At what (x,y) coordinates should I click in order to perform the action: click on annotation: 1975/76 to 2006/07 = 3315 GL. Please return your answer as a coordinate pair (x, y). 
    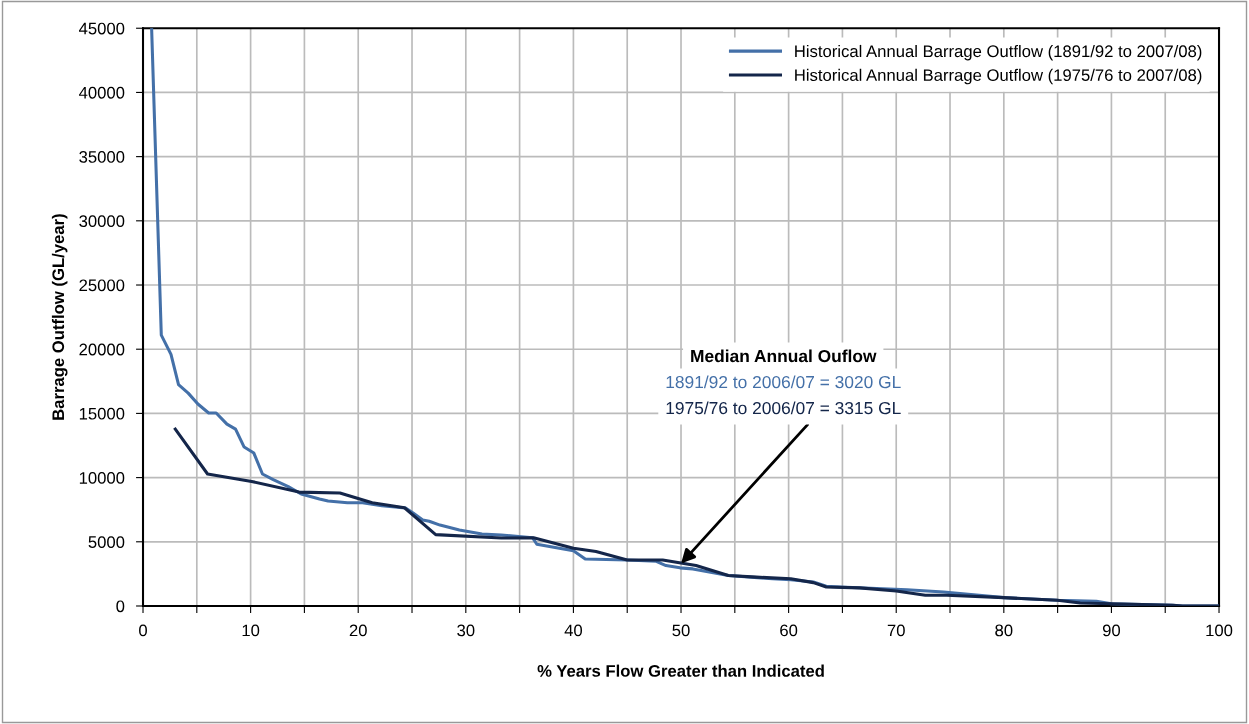
    Looking at the image, I should click on (783, 408).